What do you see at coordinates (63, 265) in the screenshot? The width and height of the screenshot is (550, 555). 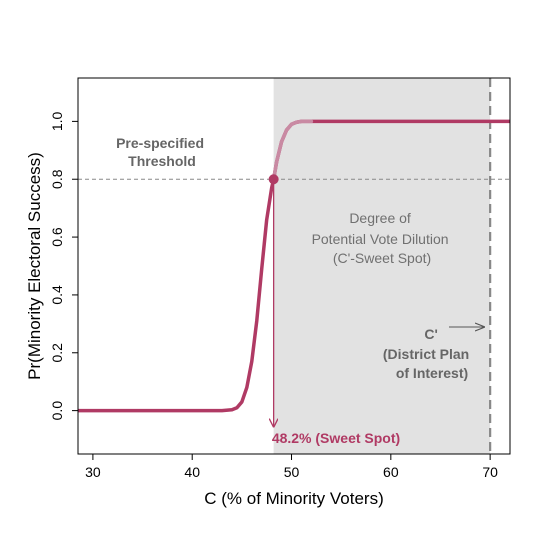 I see `y-axis: 0.0 0.2 0.4 0.6 0.8 1.0` at bounding box center [63, 265].